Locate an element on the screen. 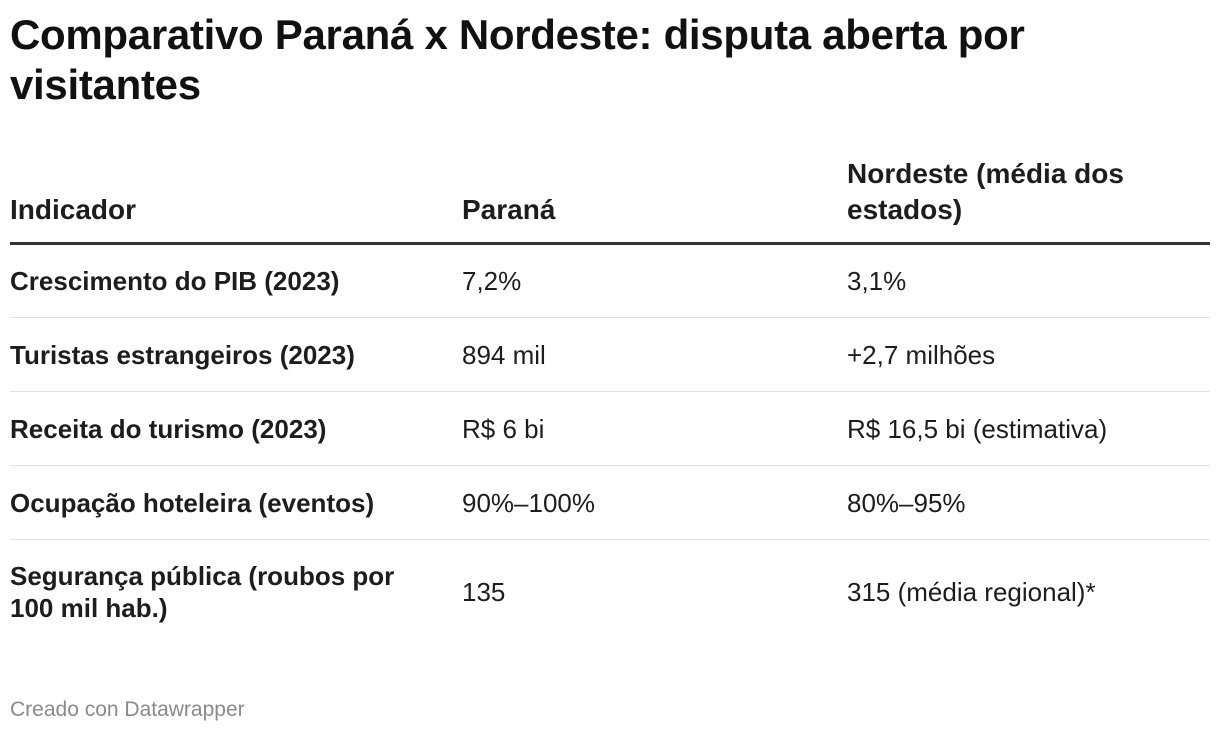 This screenshot has height=734, width=1220. cell-nordeste: 80%–95% is located at coordinates (1028, 502).